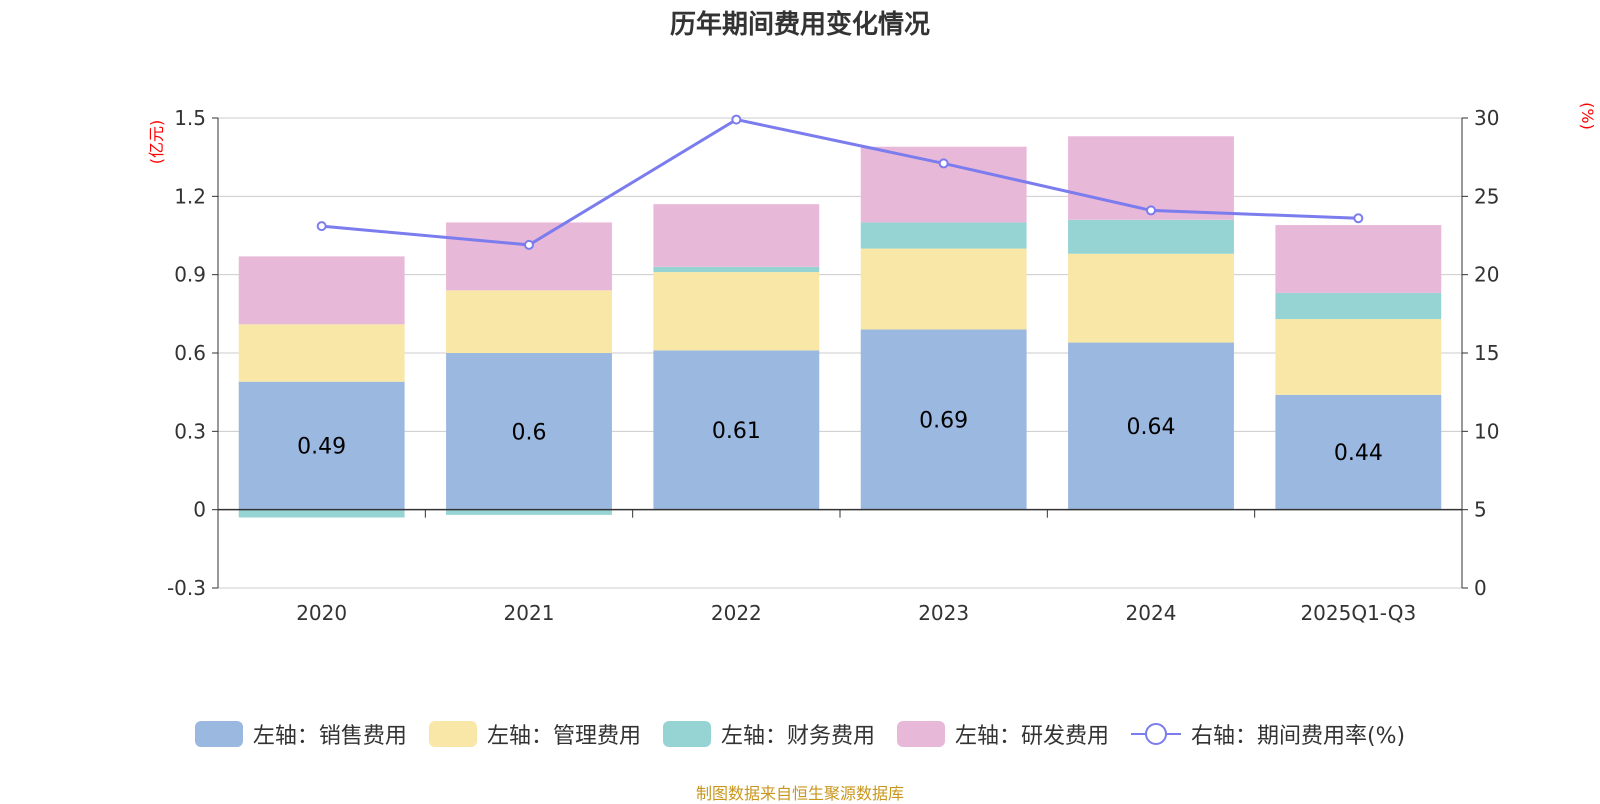 This screenshot has height=804, width=1600. Describe the element at coordinates (1486, 196) in the screenshot. I see `right-axis-tick-label: 25` at that location.